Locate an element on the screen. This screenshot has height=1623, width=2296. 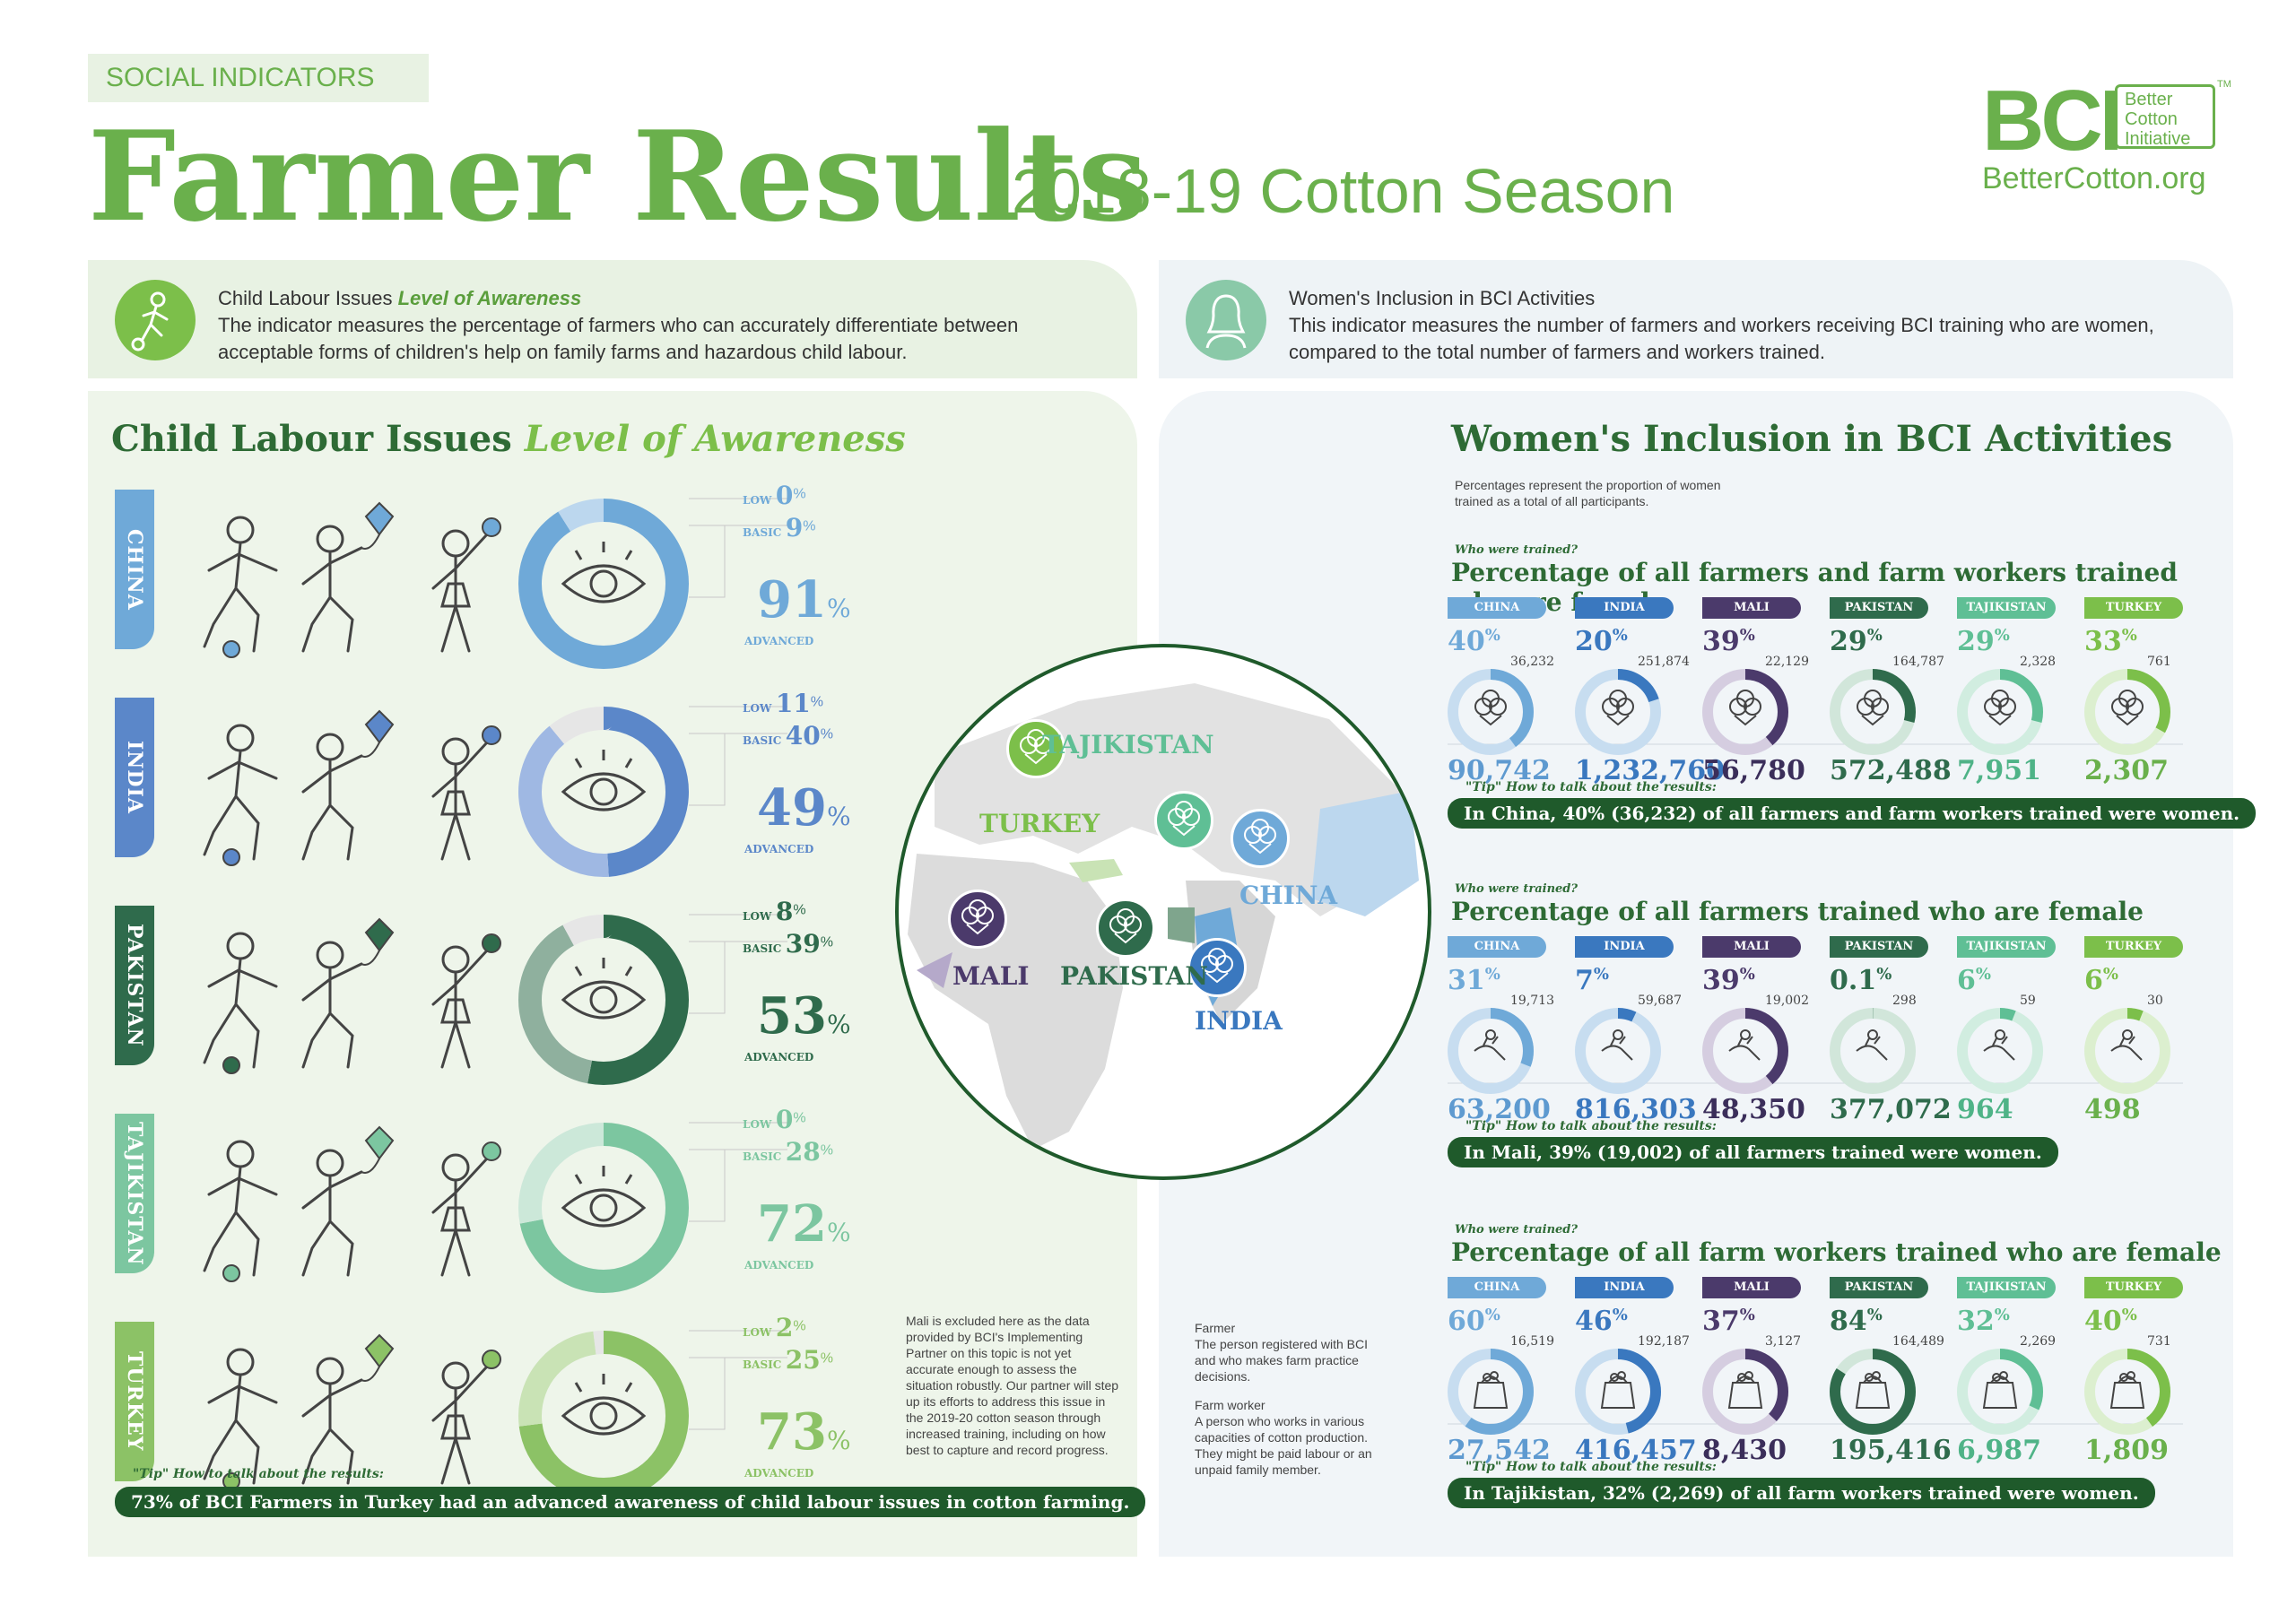
logo-box-line: Better is located at coordinates (2149, 99).